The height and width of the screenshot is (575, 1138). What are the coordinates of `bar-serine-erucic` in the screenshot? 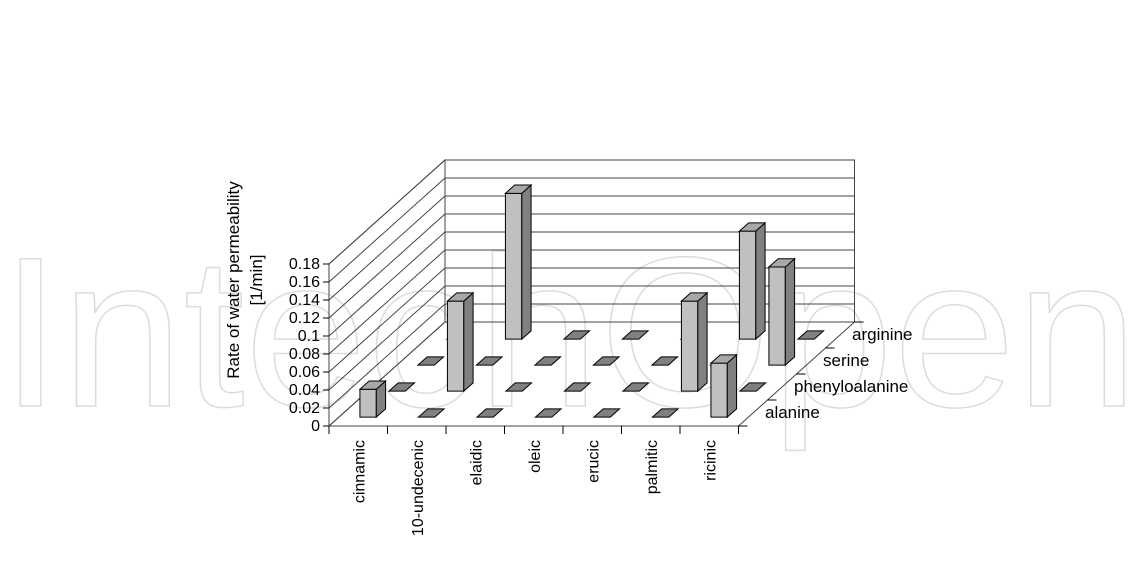 It's located at (664, 361).